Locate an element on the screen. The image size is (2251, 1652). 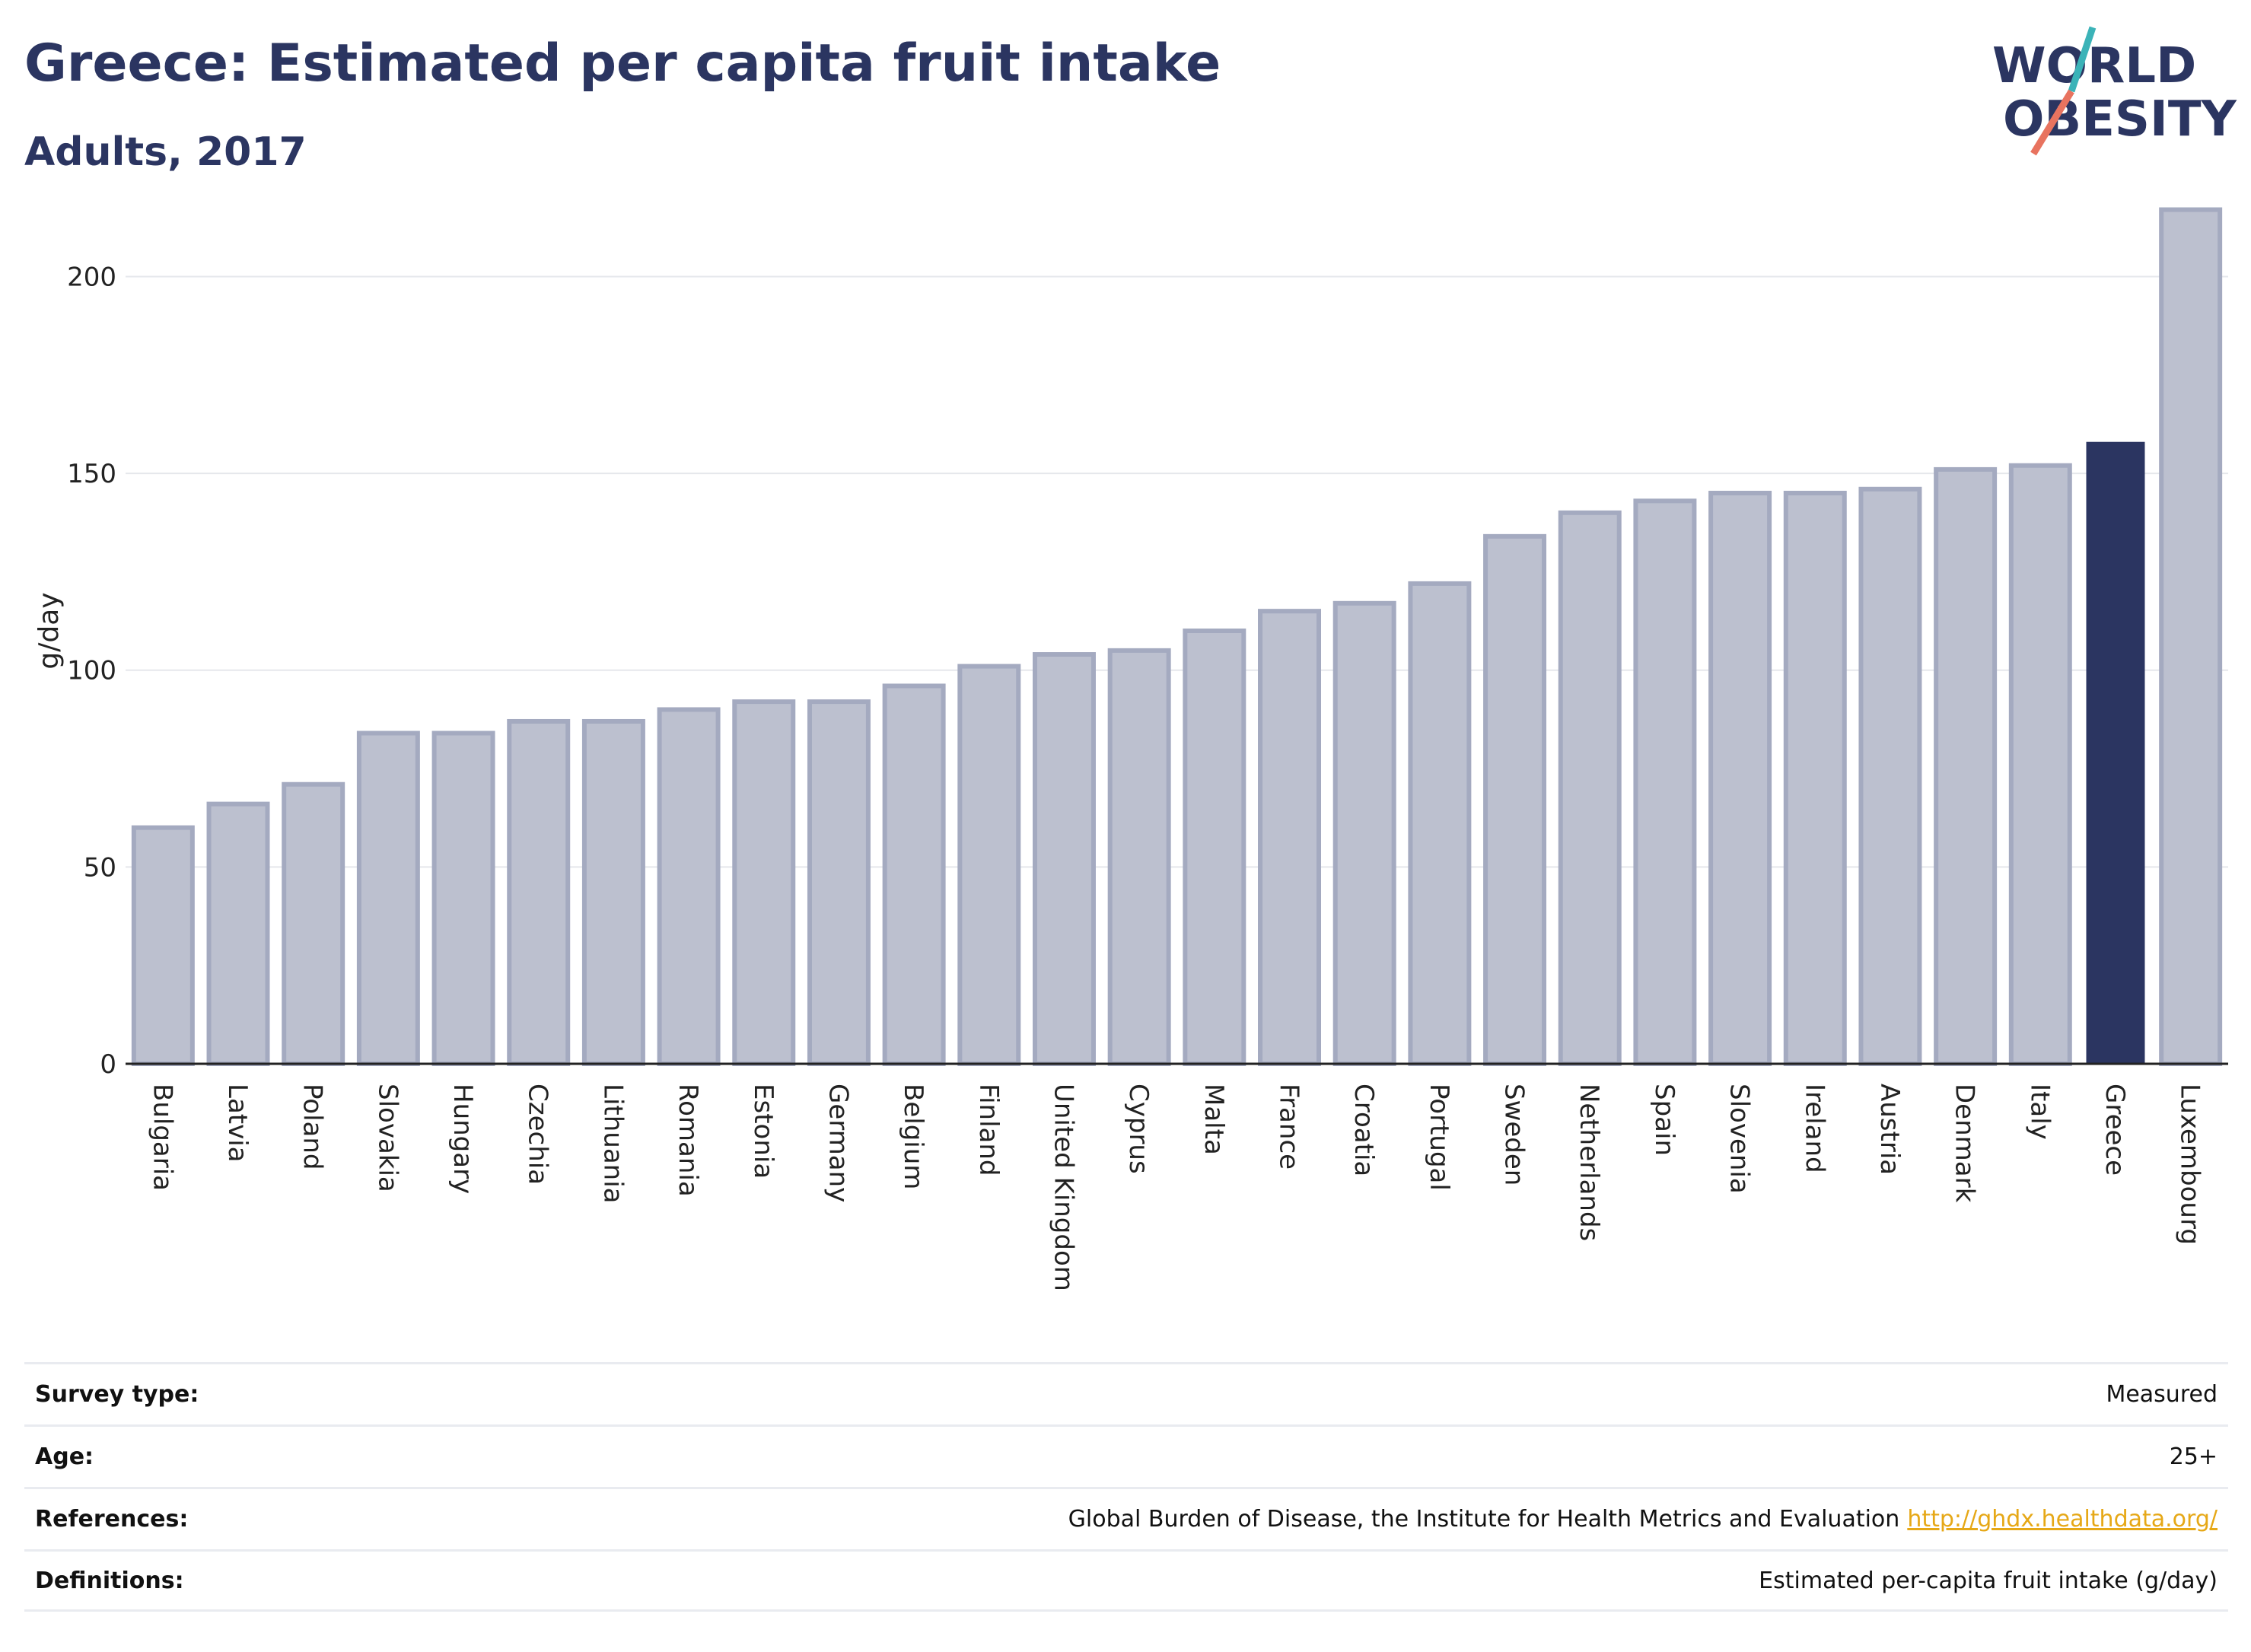
meta-row-survey-type: Survey type: Measured is located at coordinates (1126, 1393).